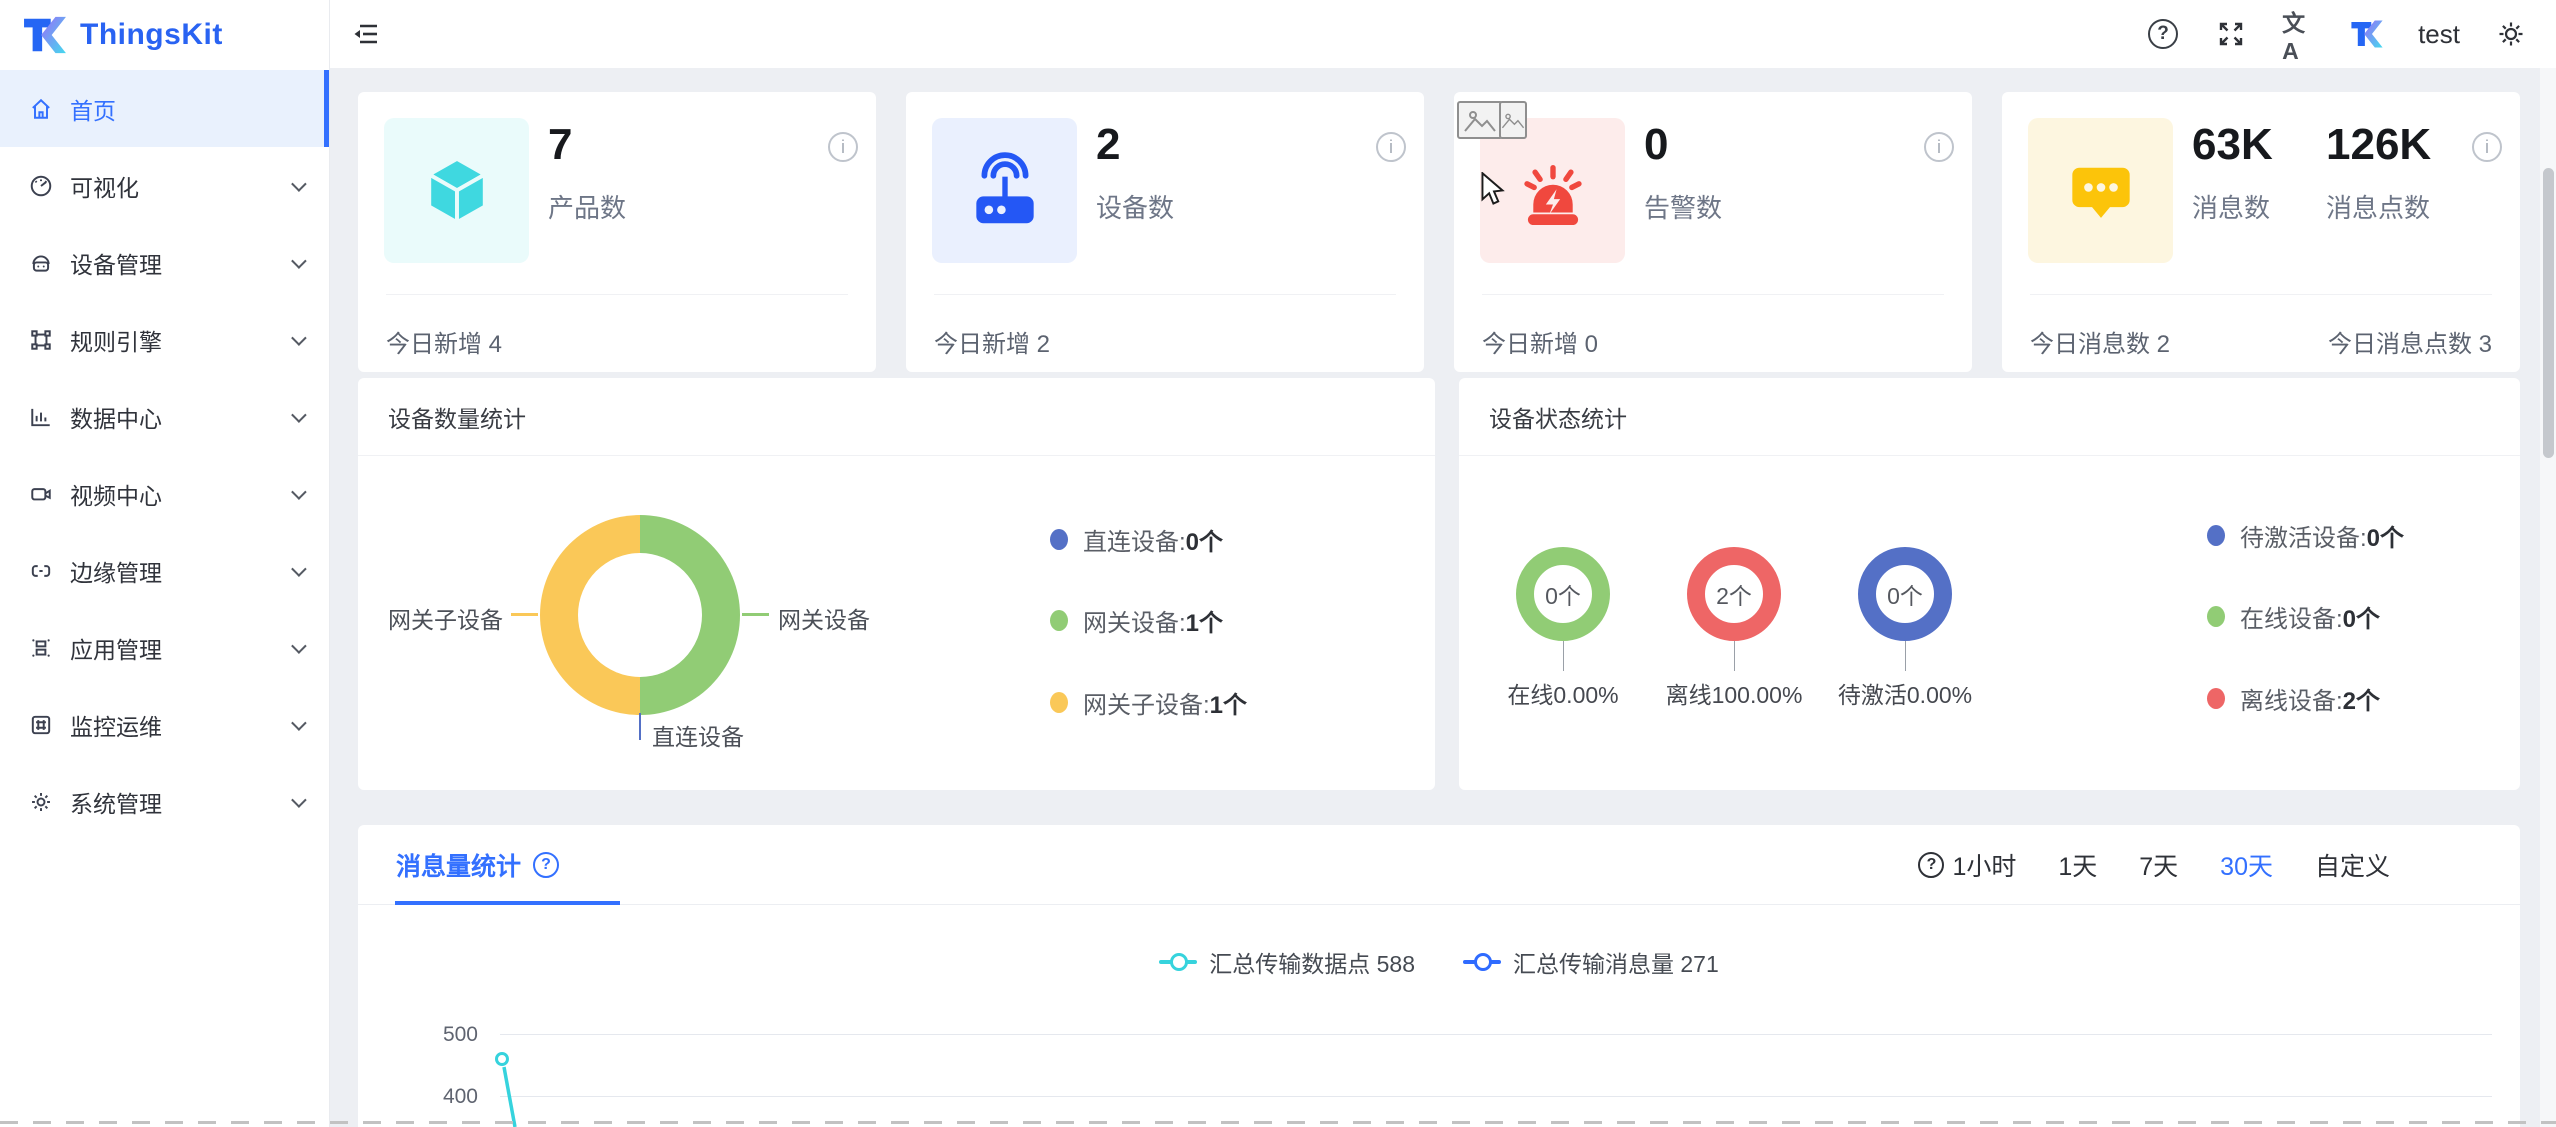  Describe the element at coordinates (2078, 867) in the screenshot. I see `range-1day: 1天` at that location.